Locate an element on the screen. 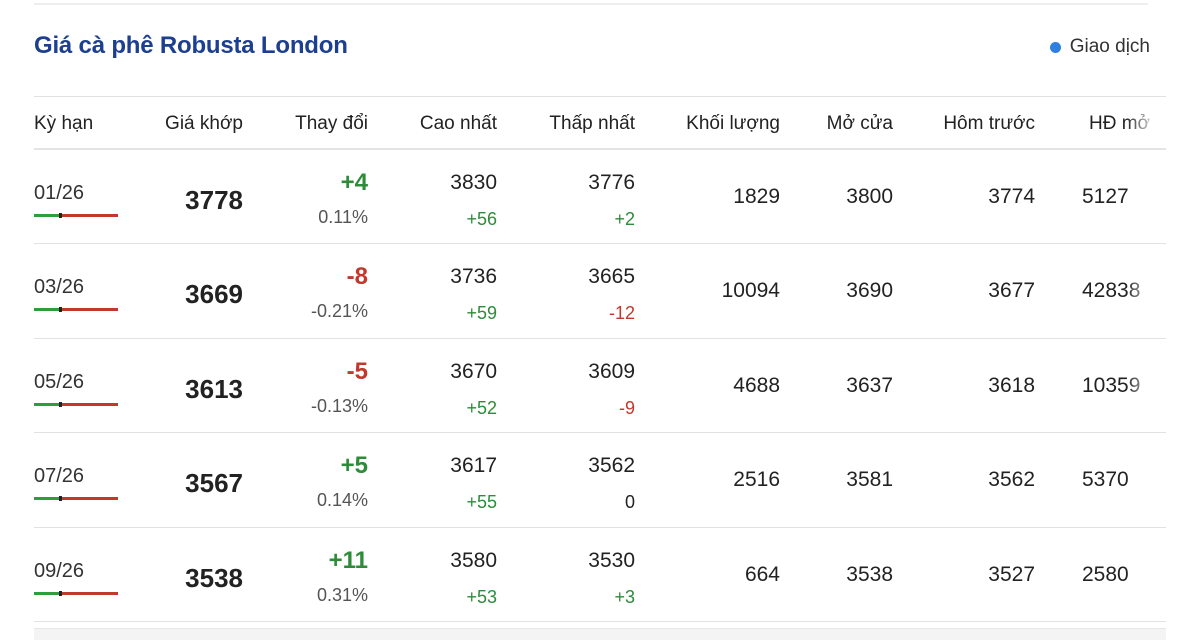 This screenshot has width=1200, height=640. col-prev: Hôm trước is located at coordinates (989, 123).